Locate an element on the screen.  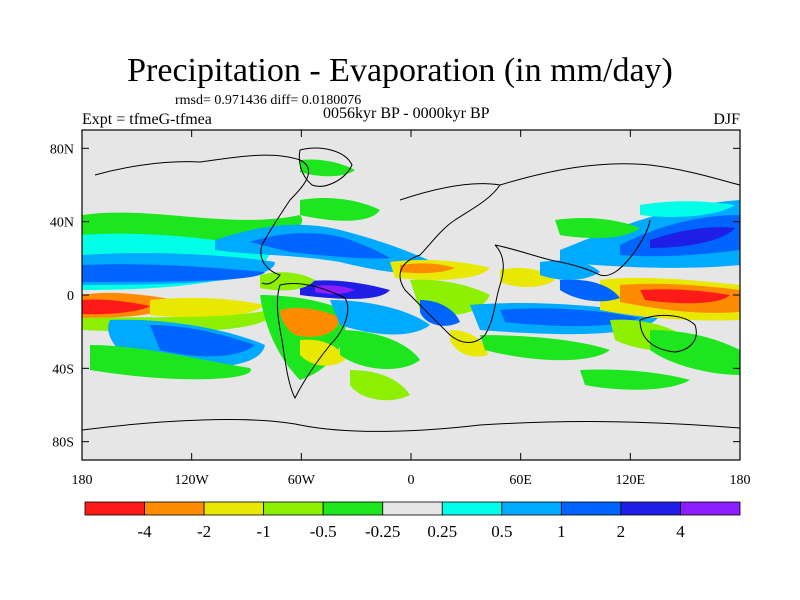
indian-ocean-green is located at coordinates (545, 348).